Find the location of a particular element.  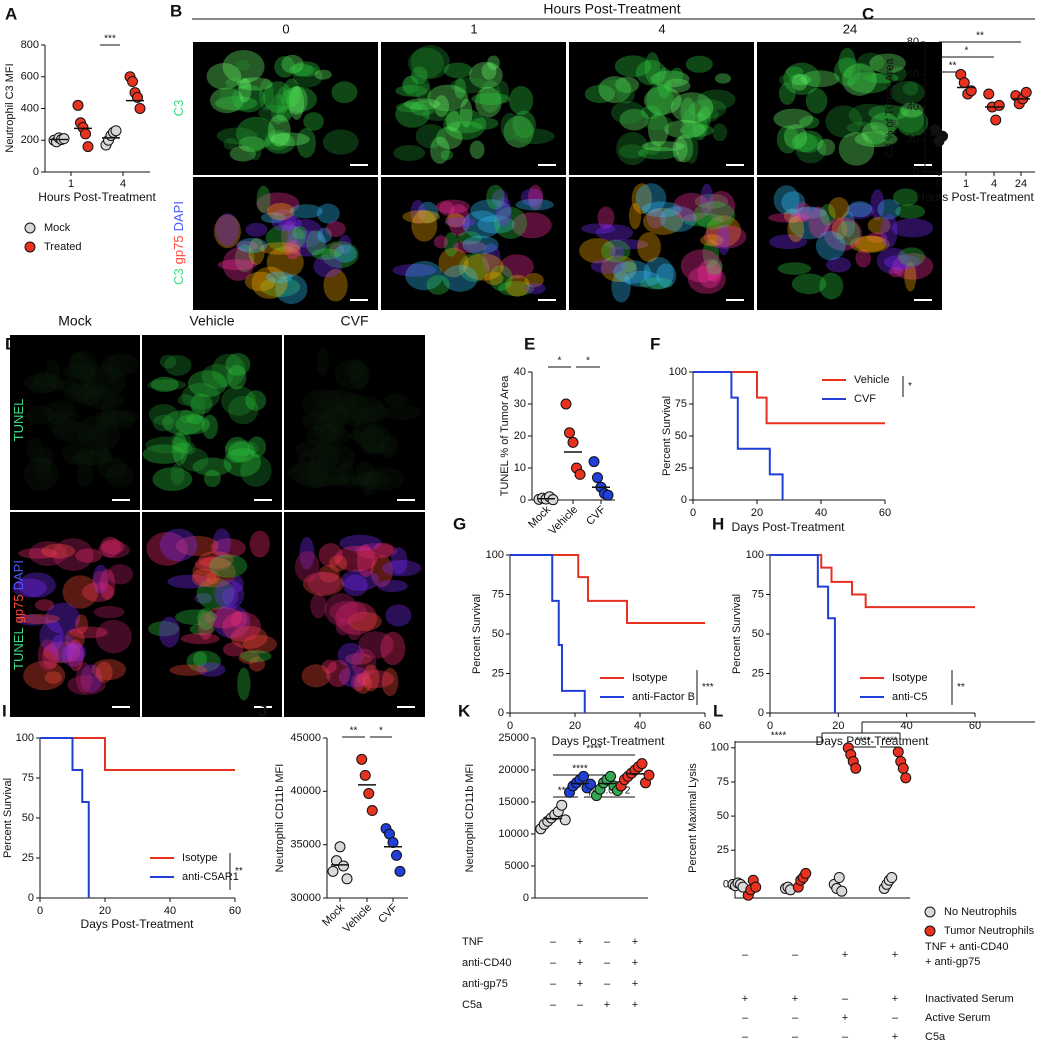

significance-label: * is located at coordinates (560, 361).